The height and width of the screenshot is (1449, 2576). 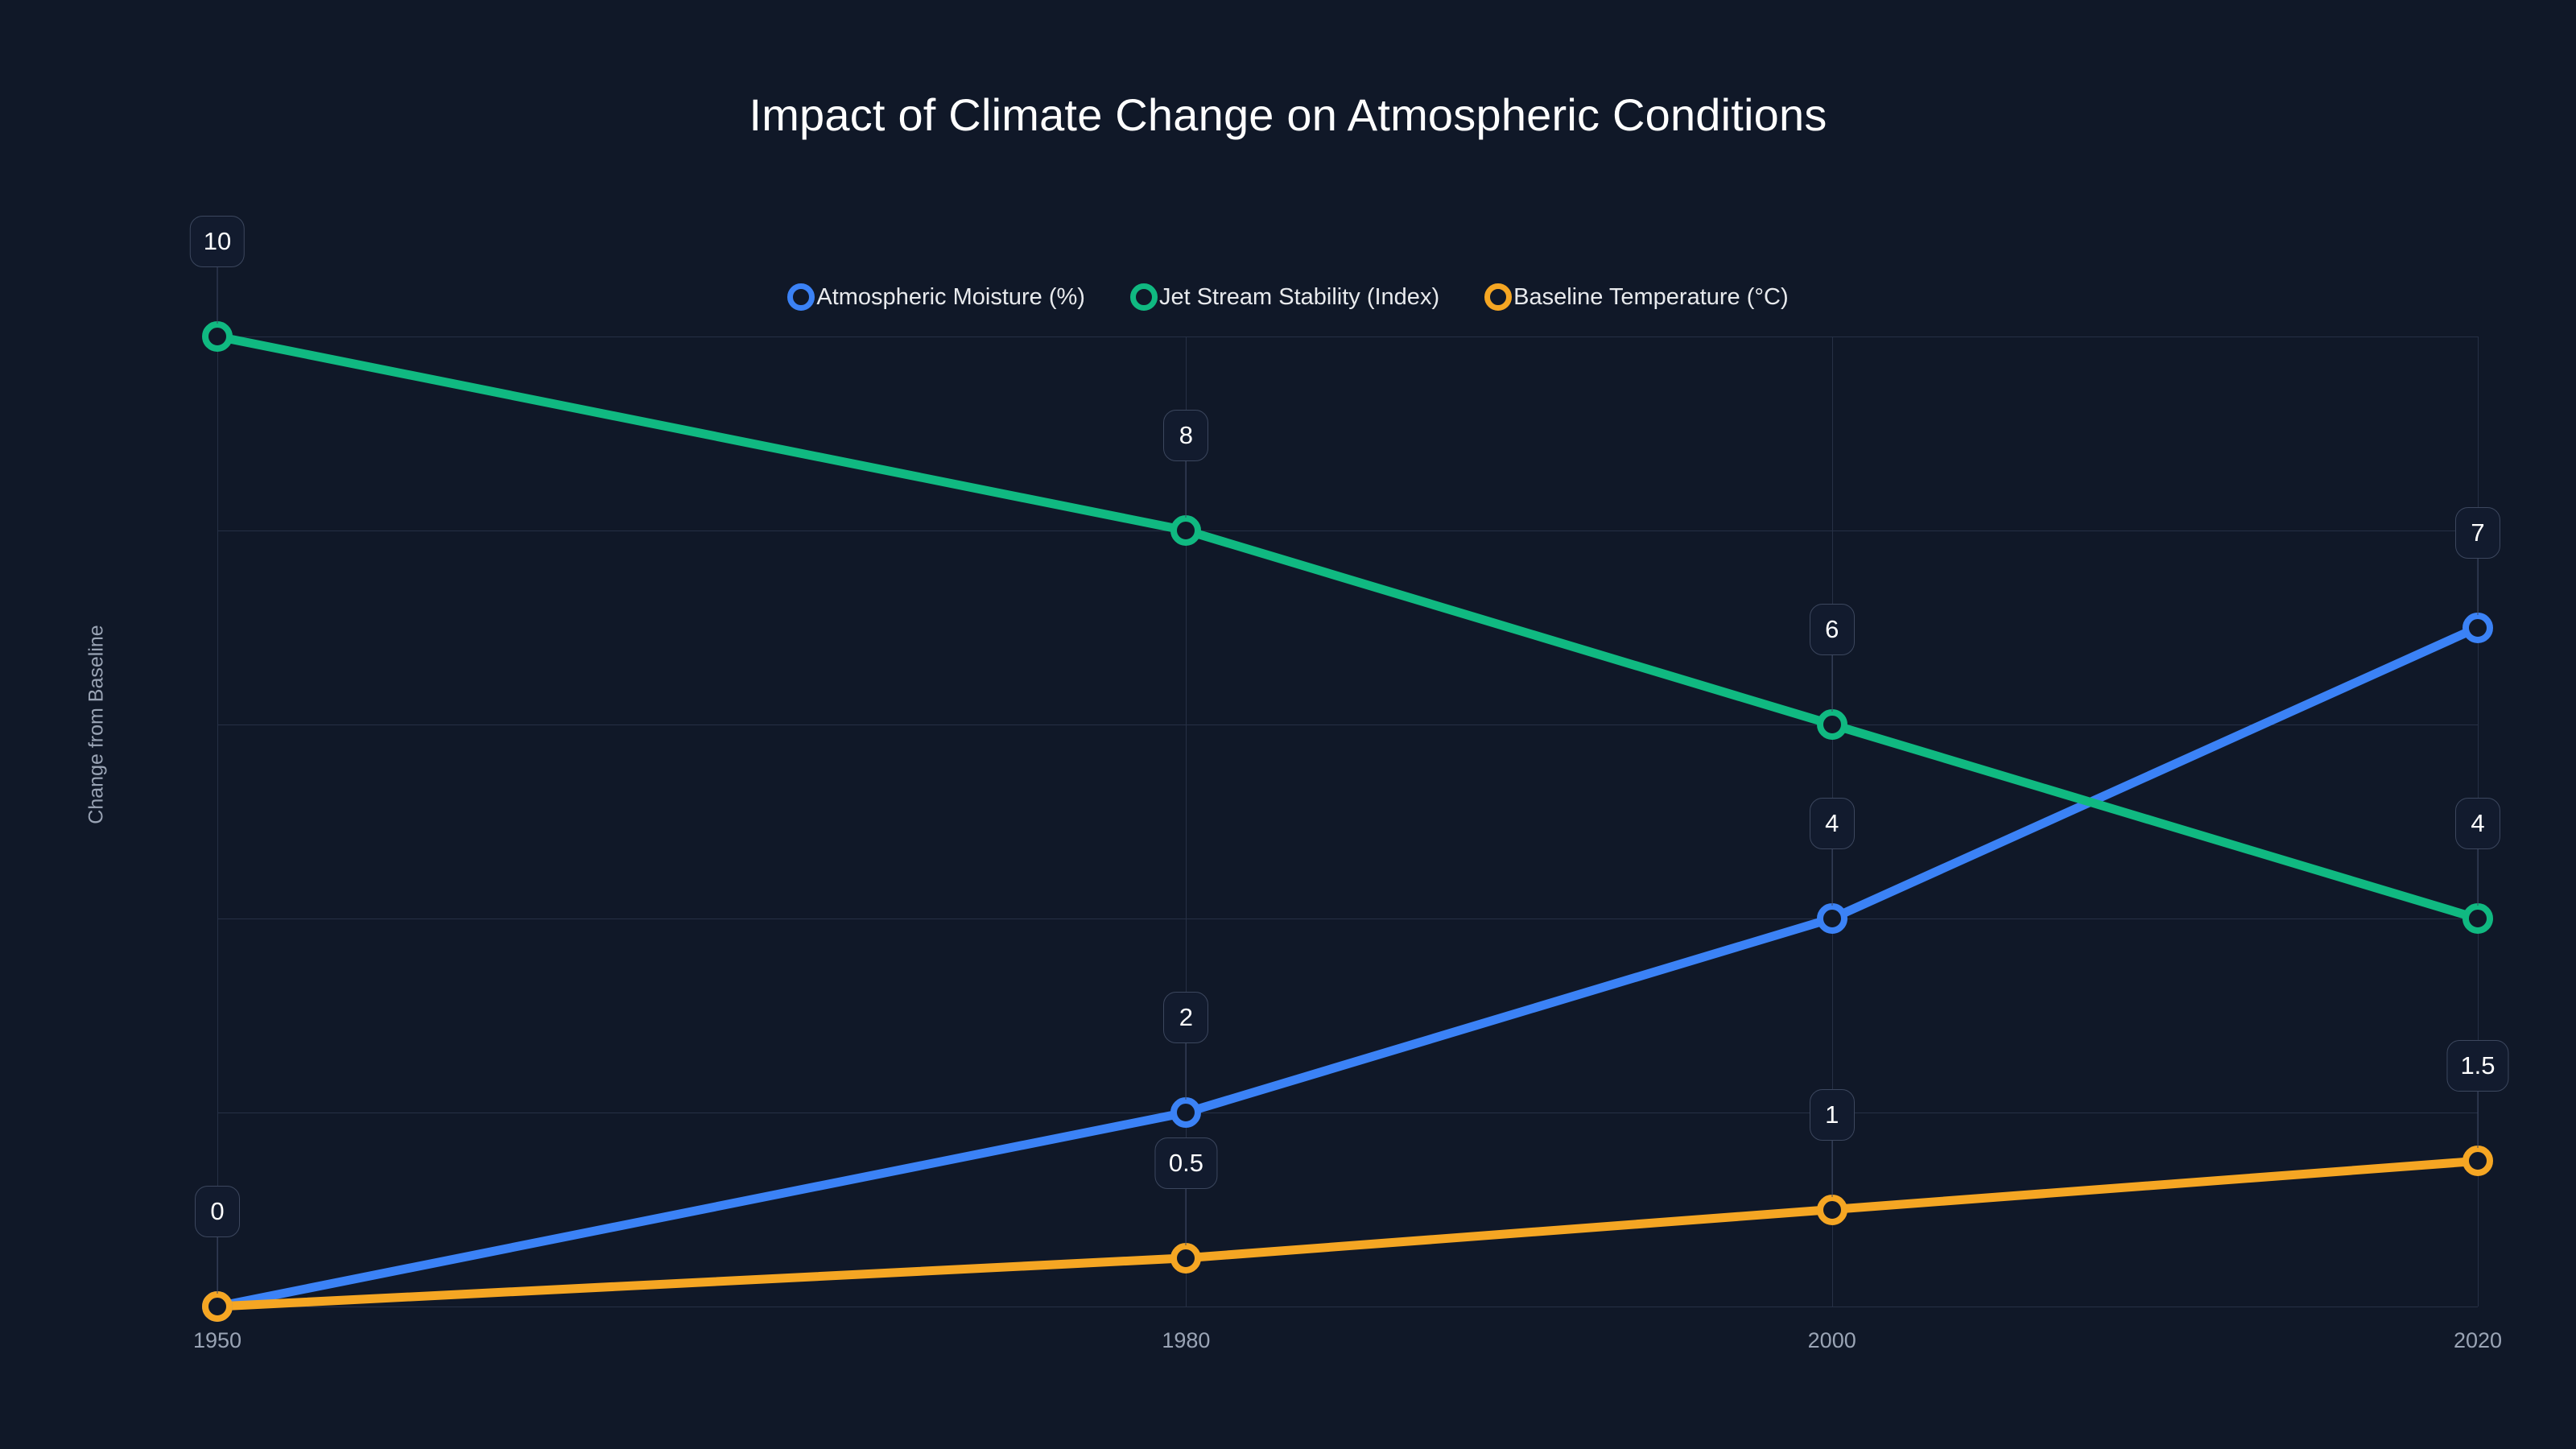 I want to click on data-point-label: 8, so click(x=1186, y=435).